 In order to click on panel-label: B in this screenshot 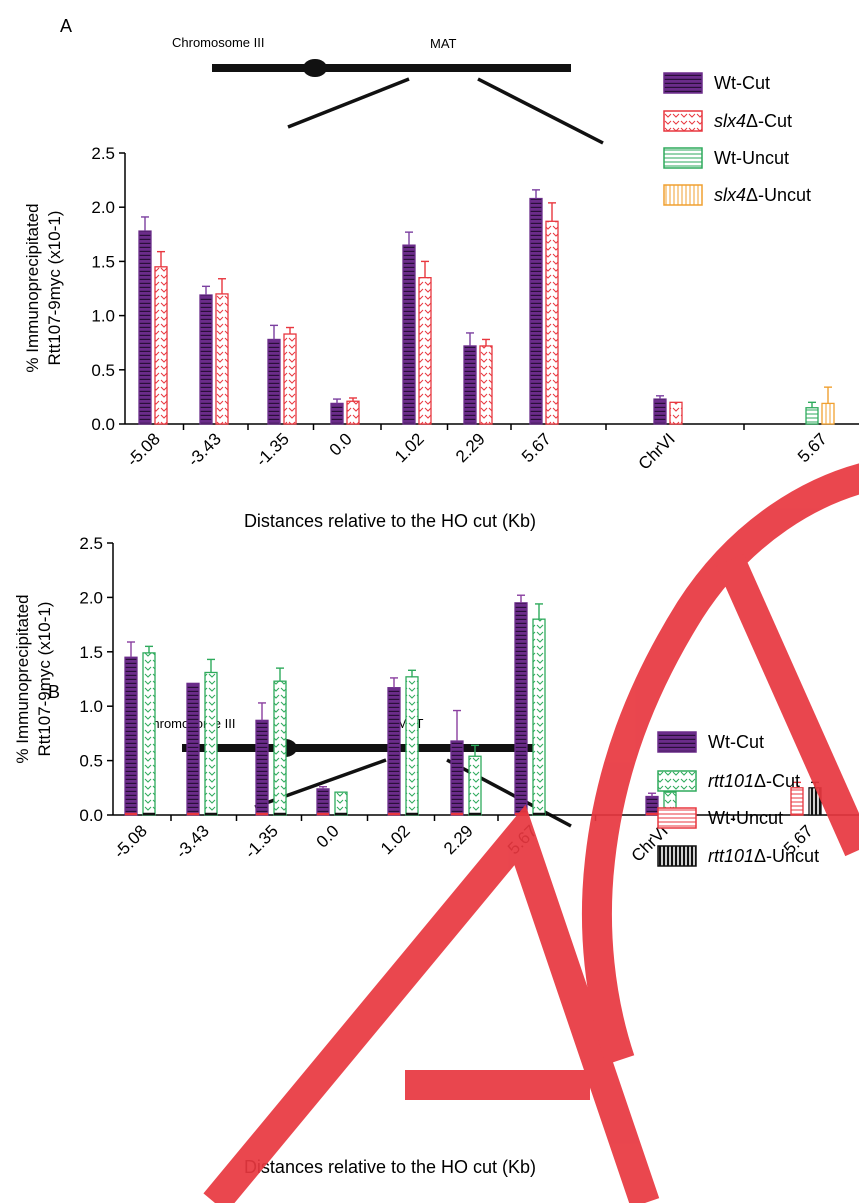, I will do `click(54, 692)`.